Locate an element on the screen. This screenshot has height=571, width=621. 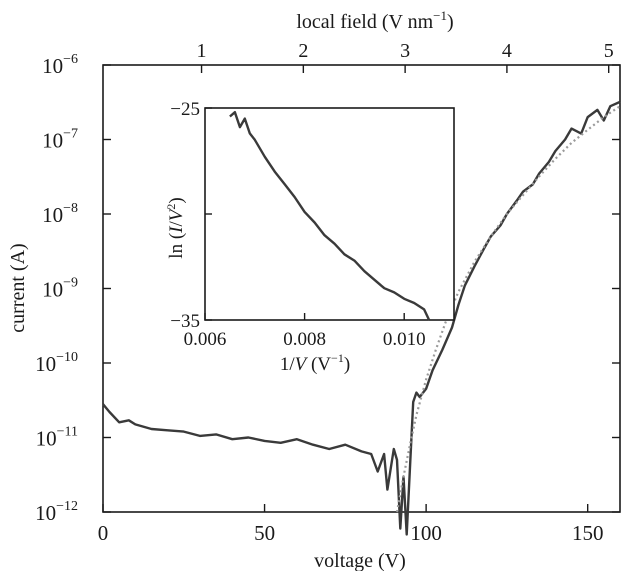
inset-background is located at coordinates (329, 214).